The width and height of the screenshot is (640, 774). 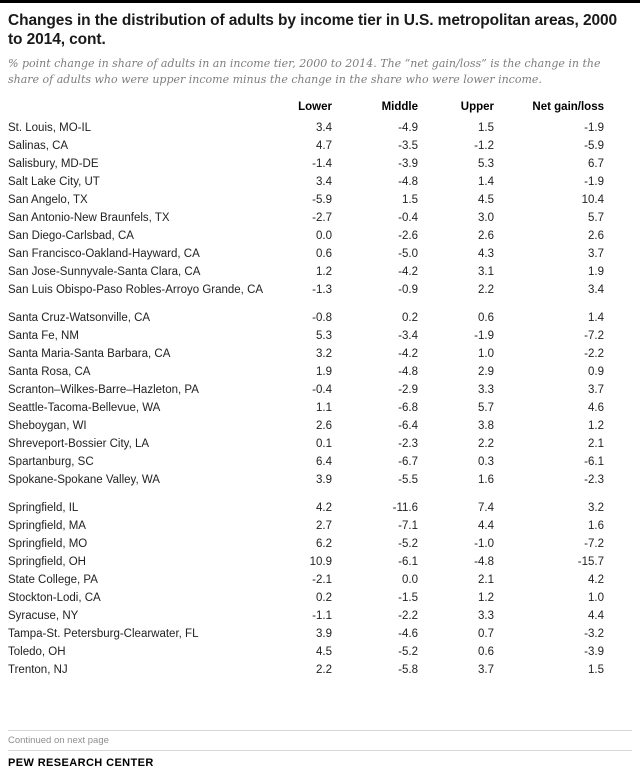 What do you see at coordinates (486, 254) in the screenshot?
I see `value-cell: 4.3` at bounding box center [486, 254].